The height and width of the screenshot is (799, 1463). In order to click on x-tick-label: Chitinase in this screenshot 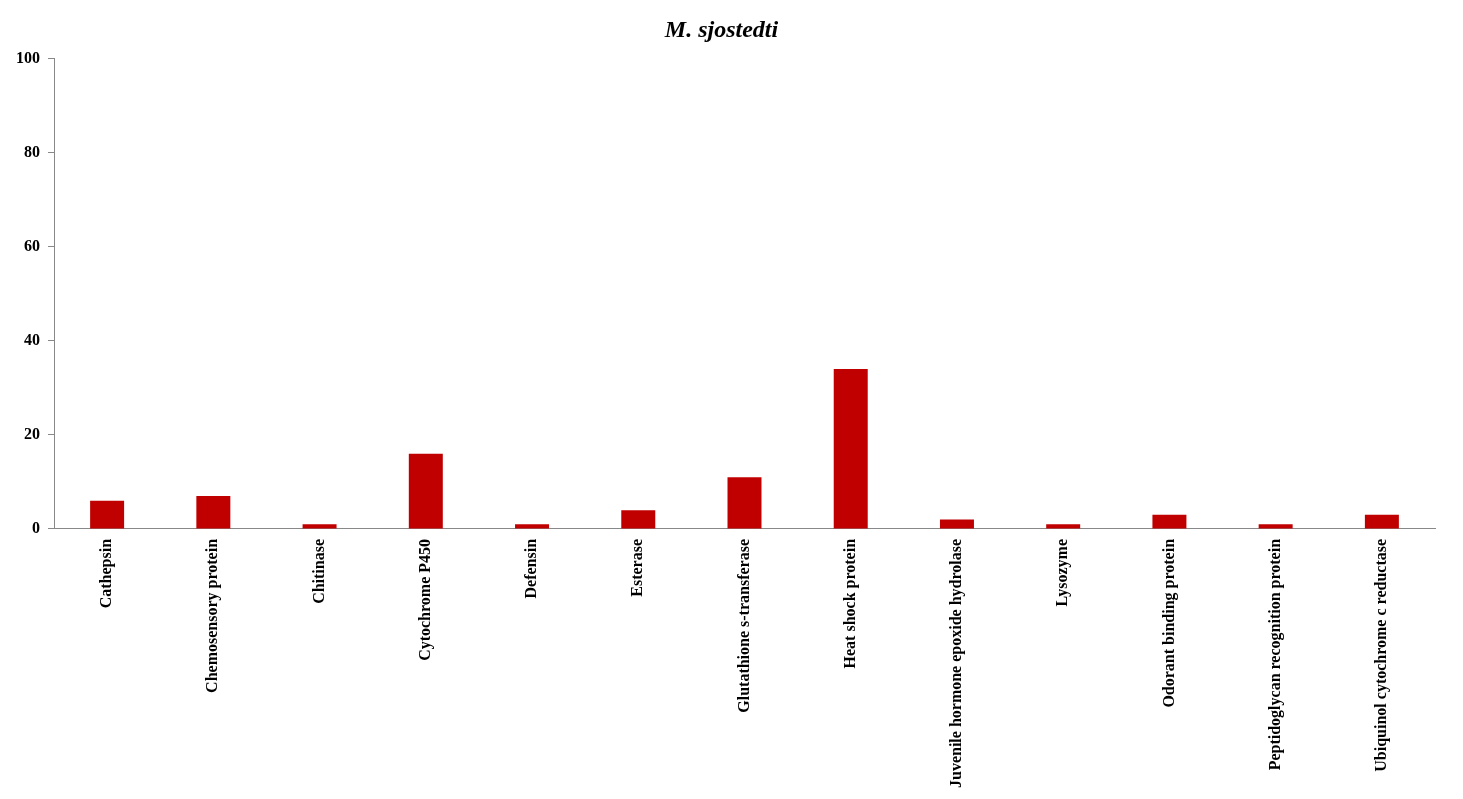, I will do `click(318, 571)`.